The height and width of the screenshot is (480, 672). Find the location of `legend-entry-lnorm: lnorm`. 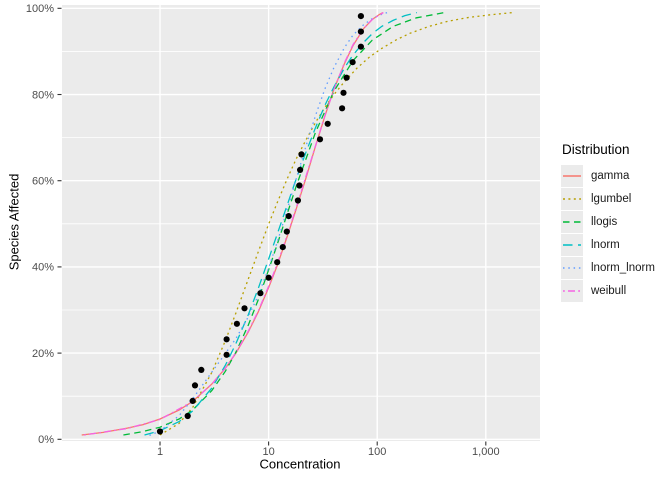

legend-entry-lnorm: lnorm is located at coordinates (608, 244).